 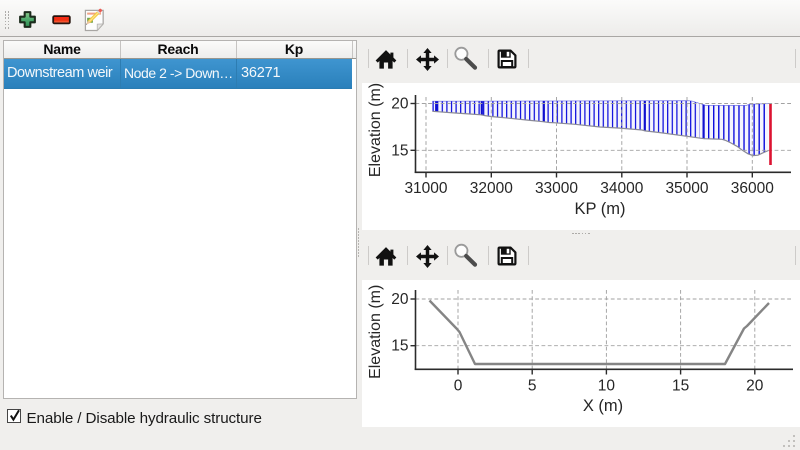 What do you see at coordinates (556, 188) in the screenshot?
I see `svg-text: 33000` at bounding box center [556, 188].